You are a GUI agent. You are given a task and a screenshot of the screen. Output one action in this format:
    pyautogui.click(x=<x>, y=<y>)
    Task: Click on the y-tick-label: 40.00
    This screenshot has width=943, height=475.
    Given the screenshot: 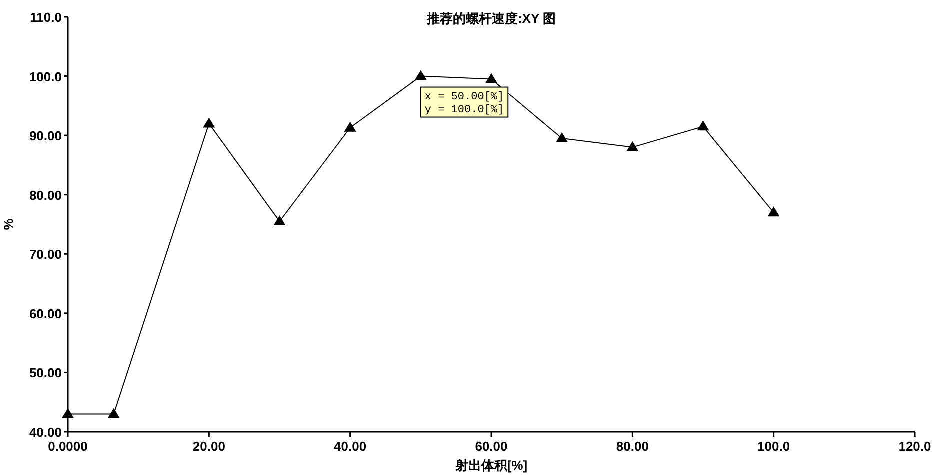 What is the action you would take?
    pyautogui.click(x=45, y=432)
    